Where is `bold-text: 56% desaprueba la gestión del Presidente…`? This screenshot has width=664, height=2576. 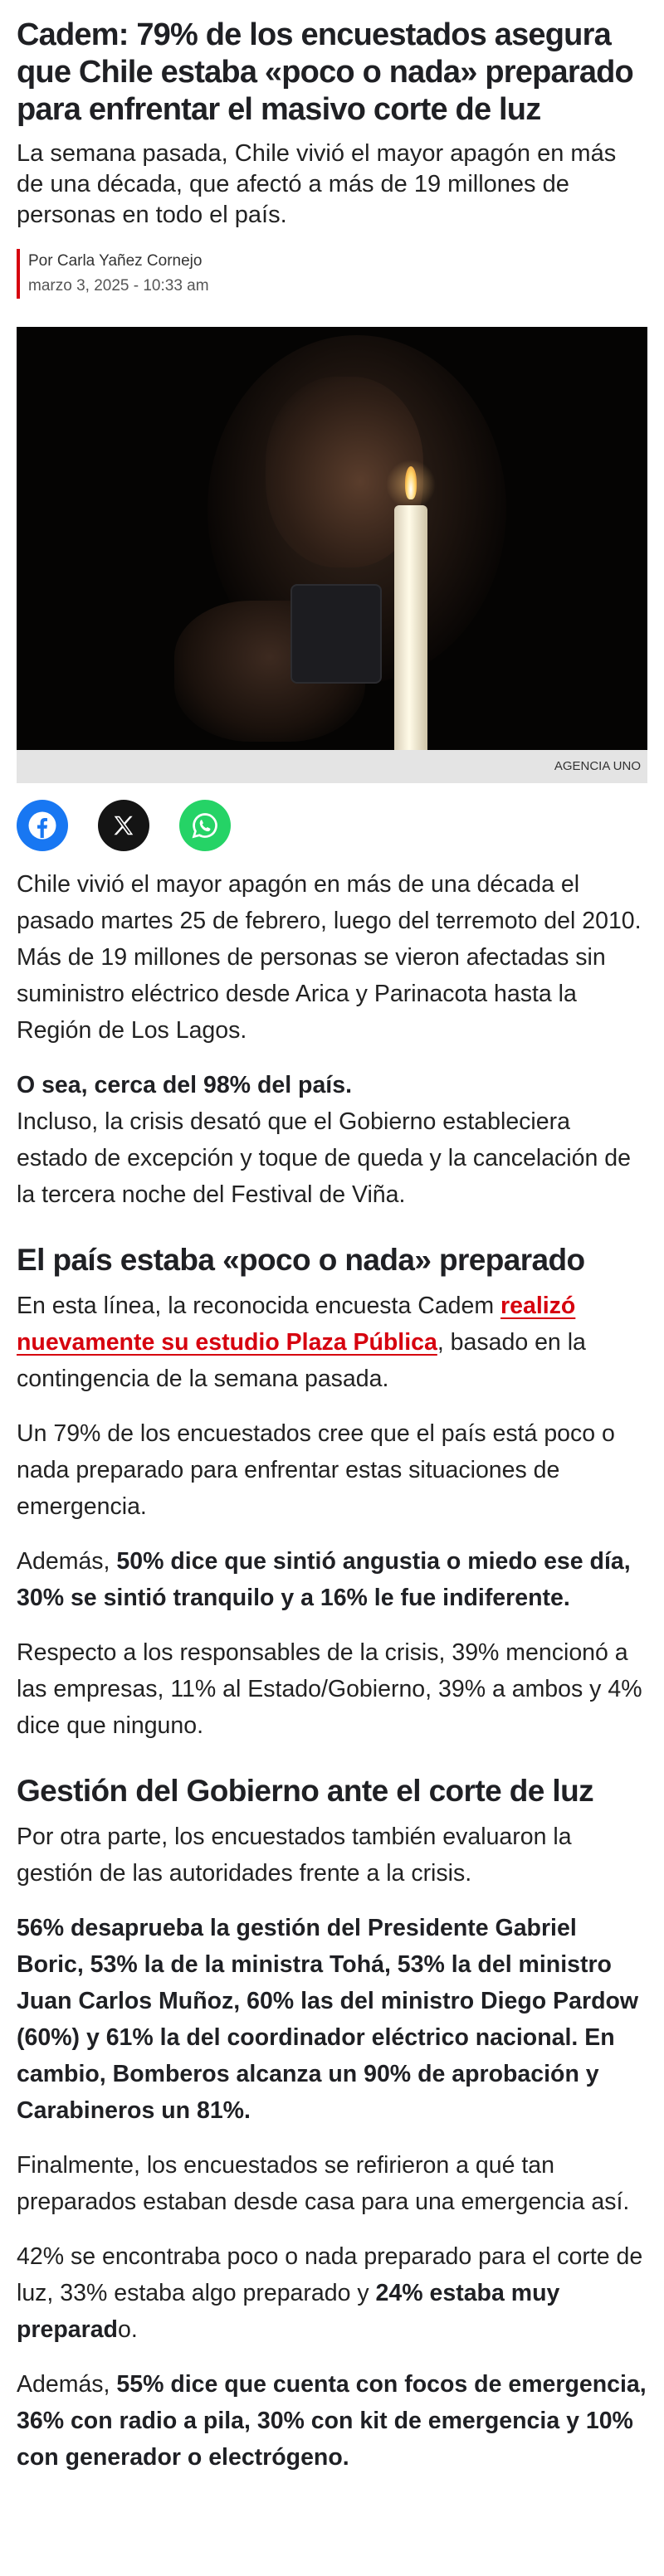
bold-text: 56% desaprueba la gestión del Presidente… is located at coordinates (328, 2019).